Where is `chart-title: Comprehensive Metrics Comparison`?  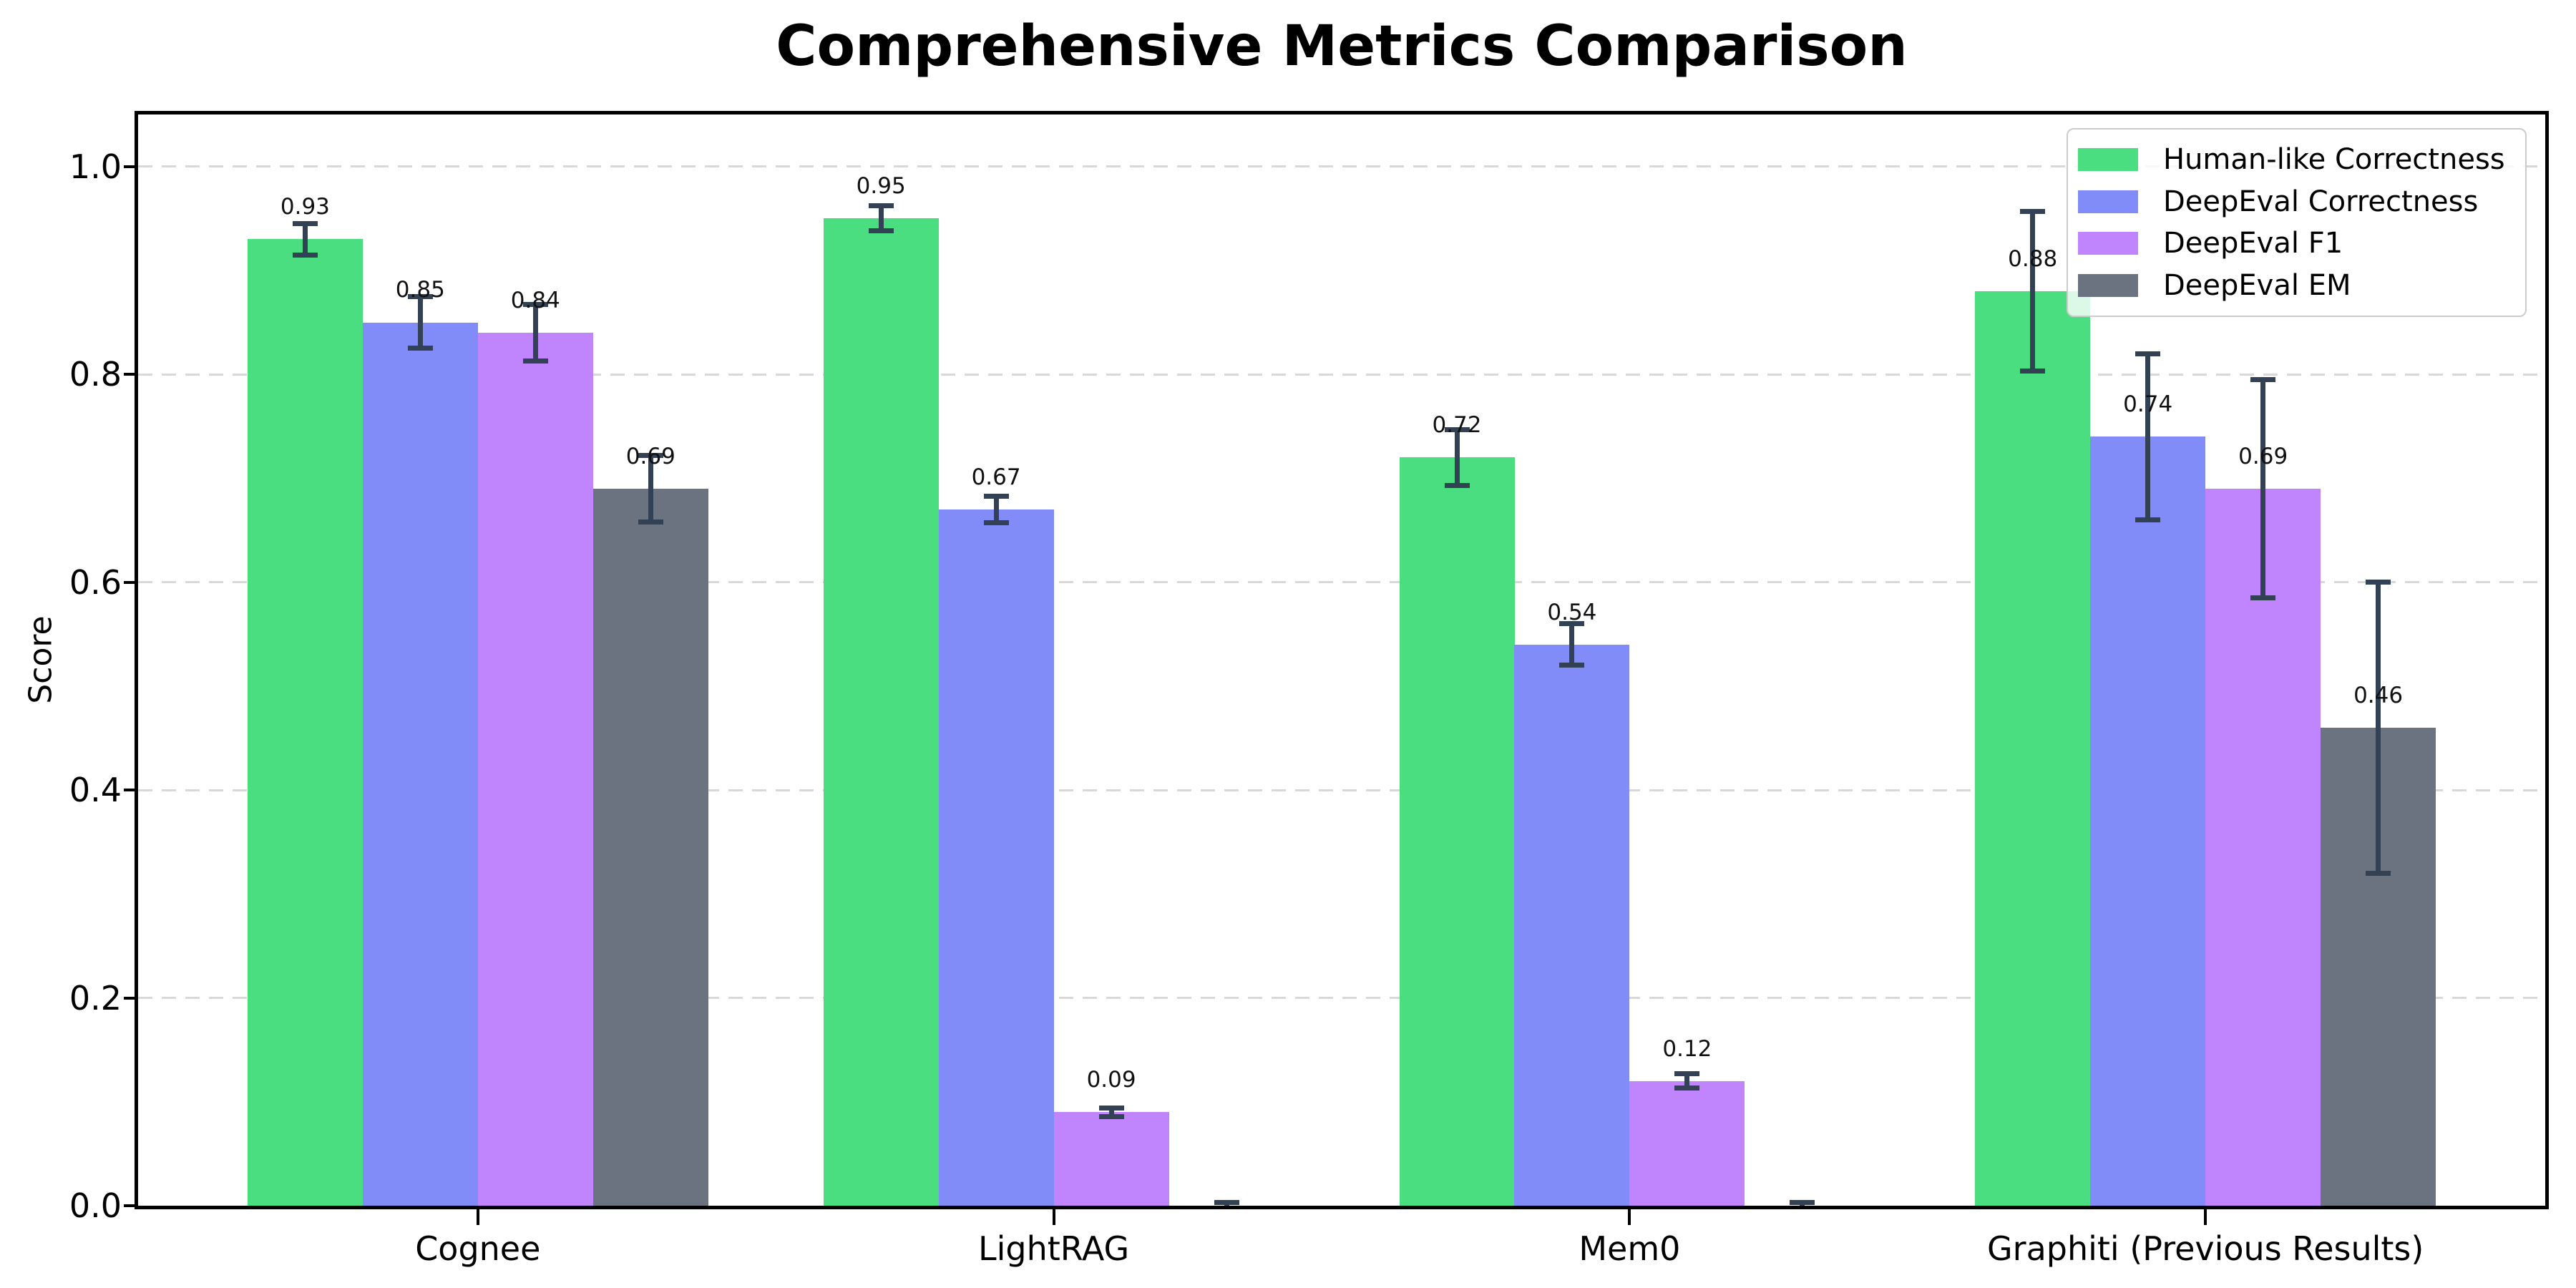
chart-title: Comprehensive Metrics Comparison is located at coordinates (1342, 46).